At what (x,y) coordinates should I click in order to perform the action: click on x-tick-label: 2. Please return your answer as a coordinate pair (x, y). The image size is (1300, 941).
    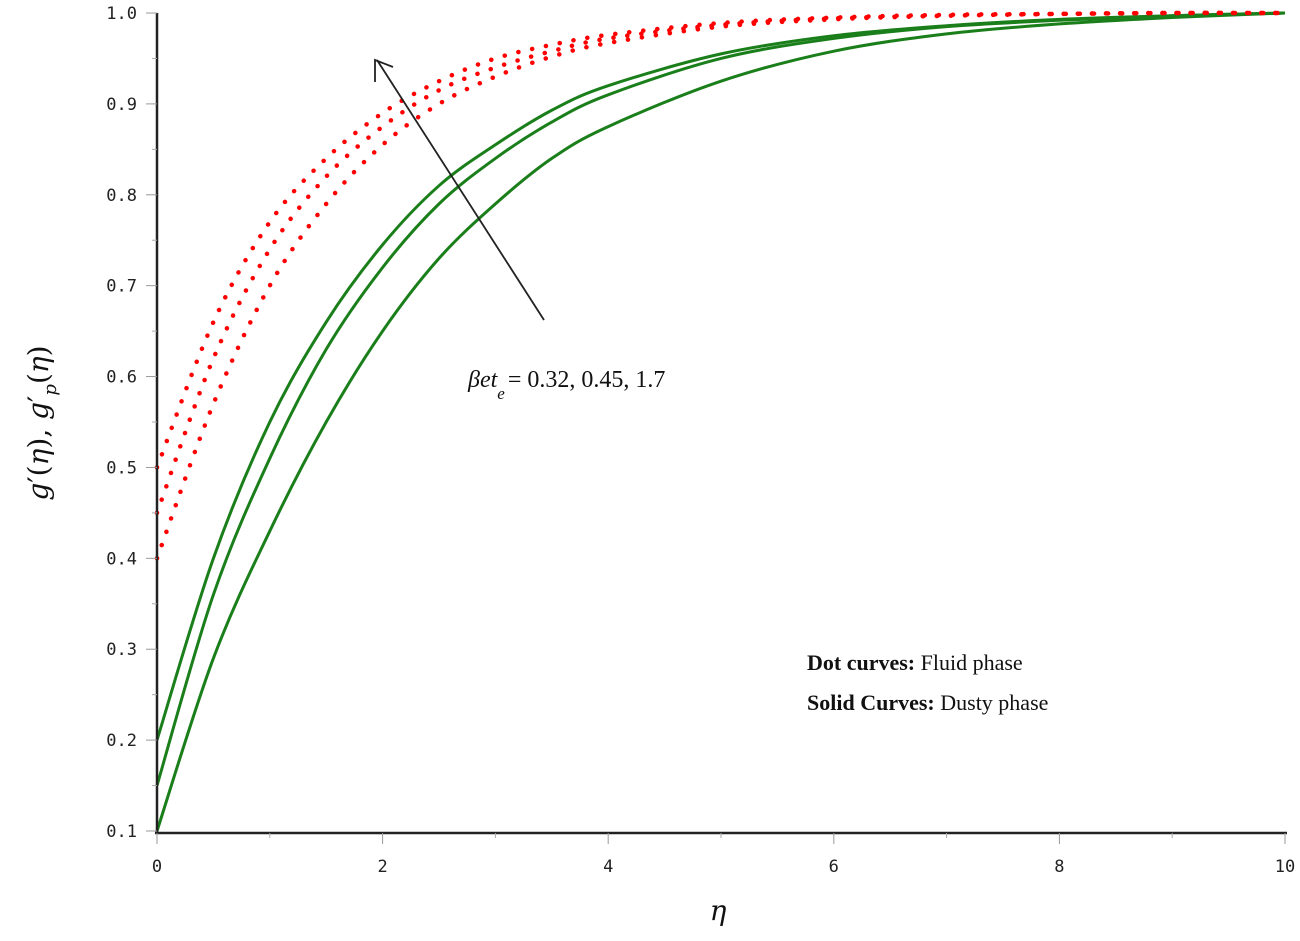
    Looking at the image, I should click on (382, 867).